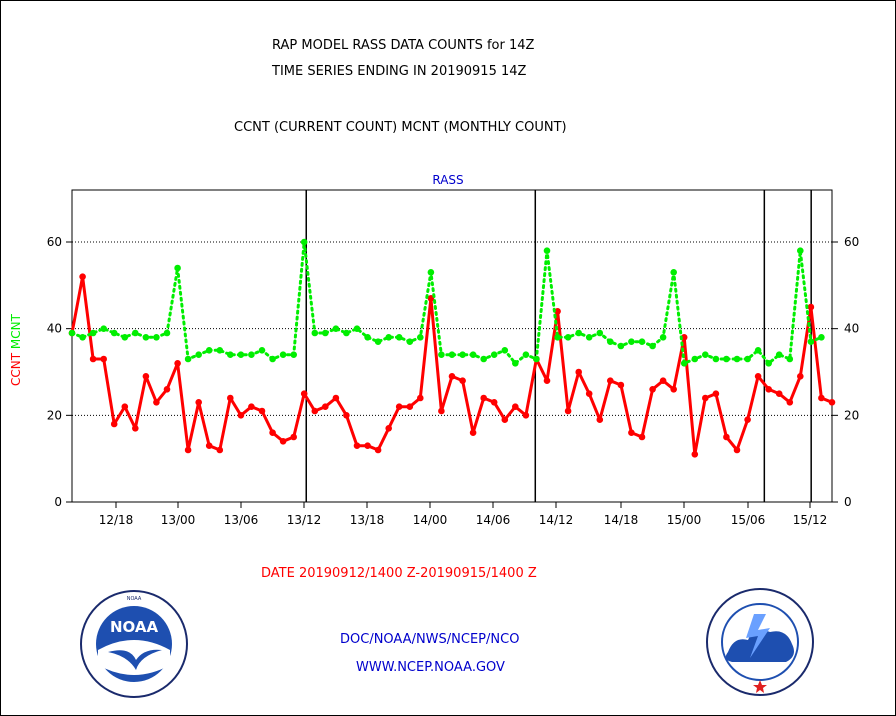  What do you see at coordinates (760, 642) in the screenshot?
I see `nws-logo` at bounding box center [760, 642].